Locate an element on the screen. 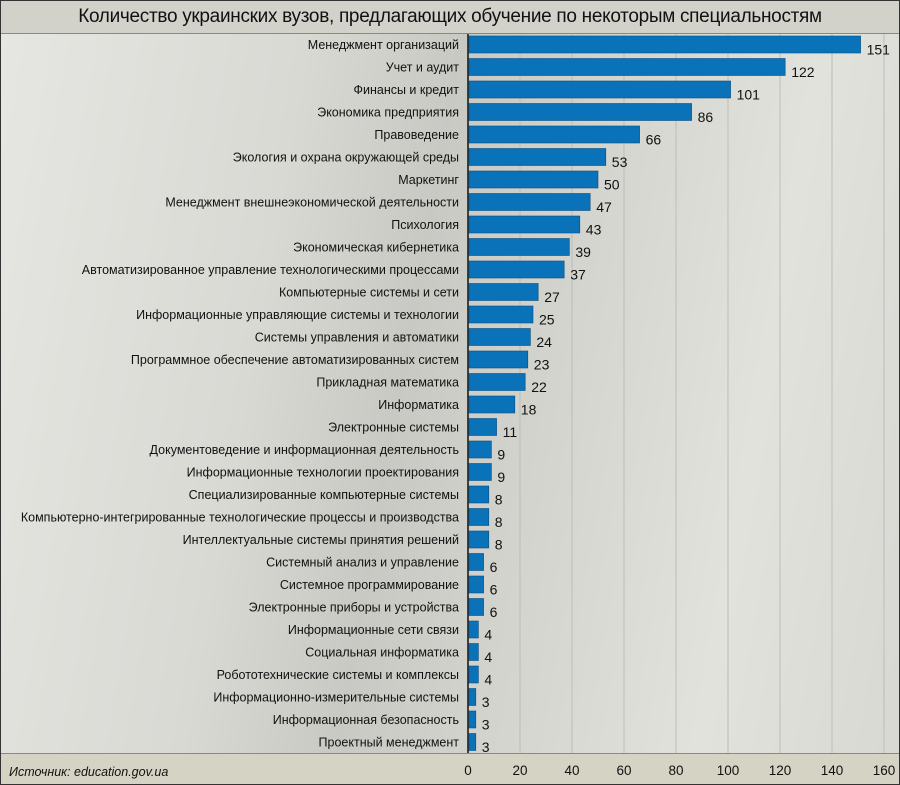 The image size is (900, 785). category-label: Информационные технологии проектирования is located at coordinates (323, 473).